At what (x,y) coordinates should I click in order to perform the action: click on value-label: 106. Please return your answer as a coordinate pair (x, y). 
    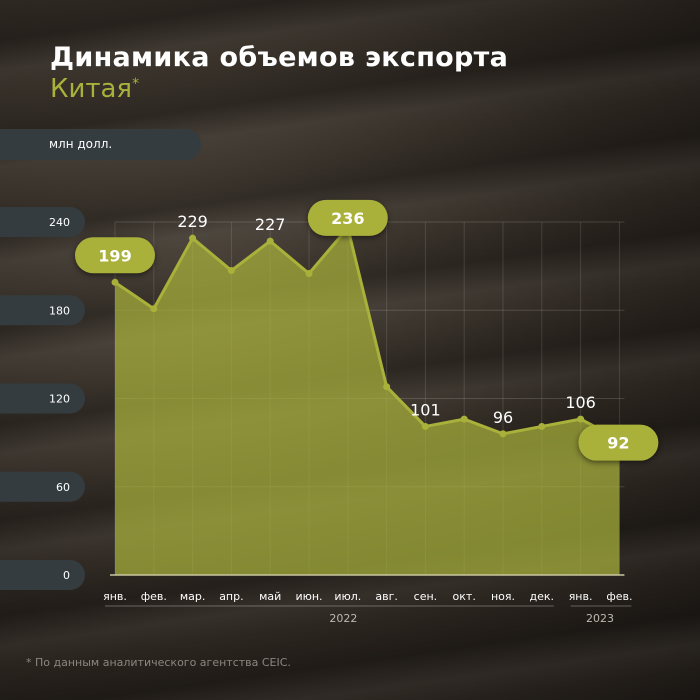
    Looking at the image, I should click on (580, 402).